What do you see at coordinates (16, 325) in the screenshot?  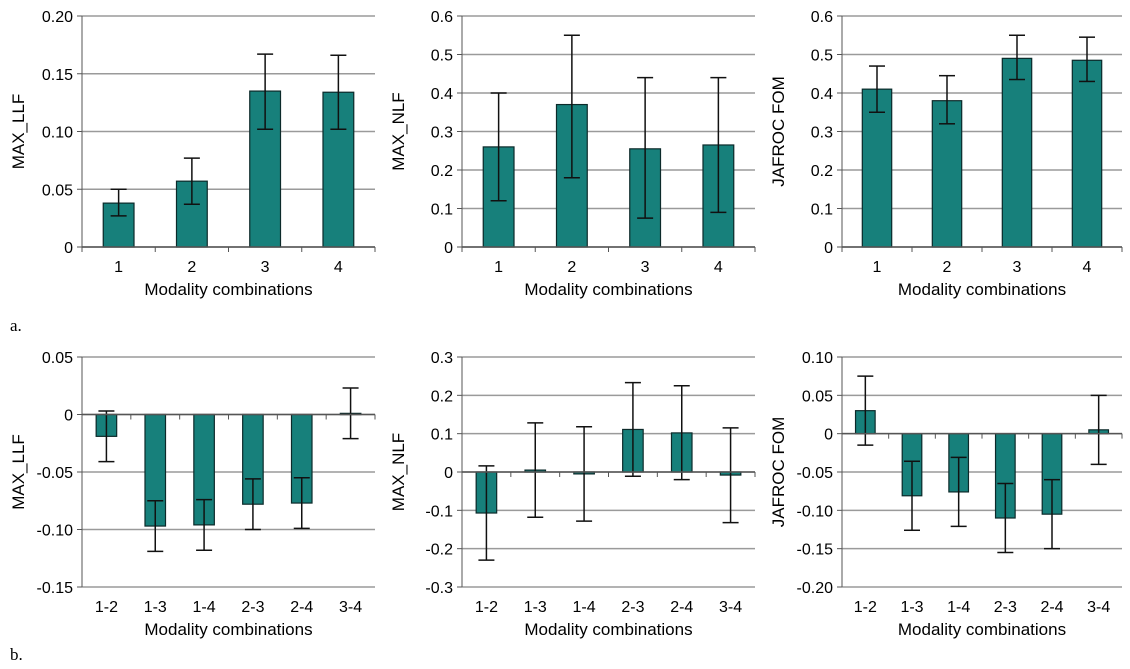 I see `panel-label-a: a.` at bounding box center [16, 325].